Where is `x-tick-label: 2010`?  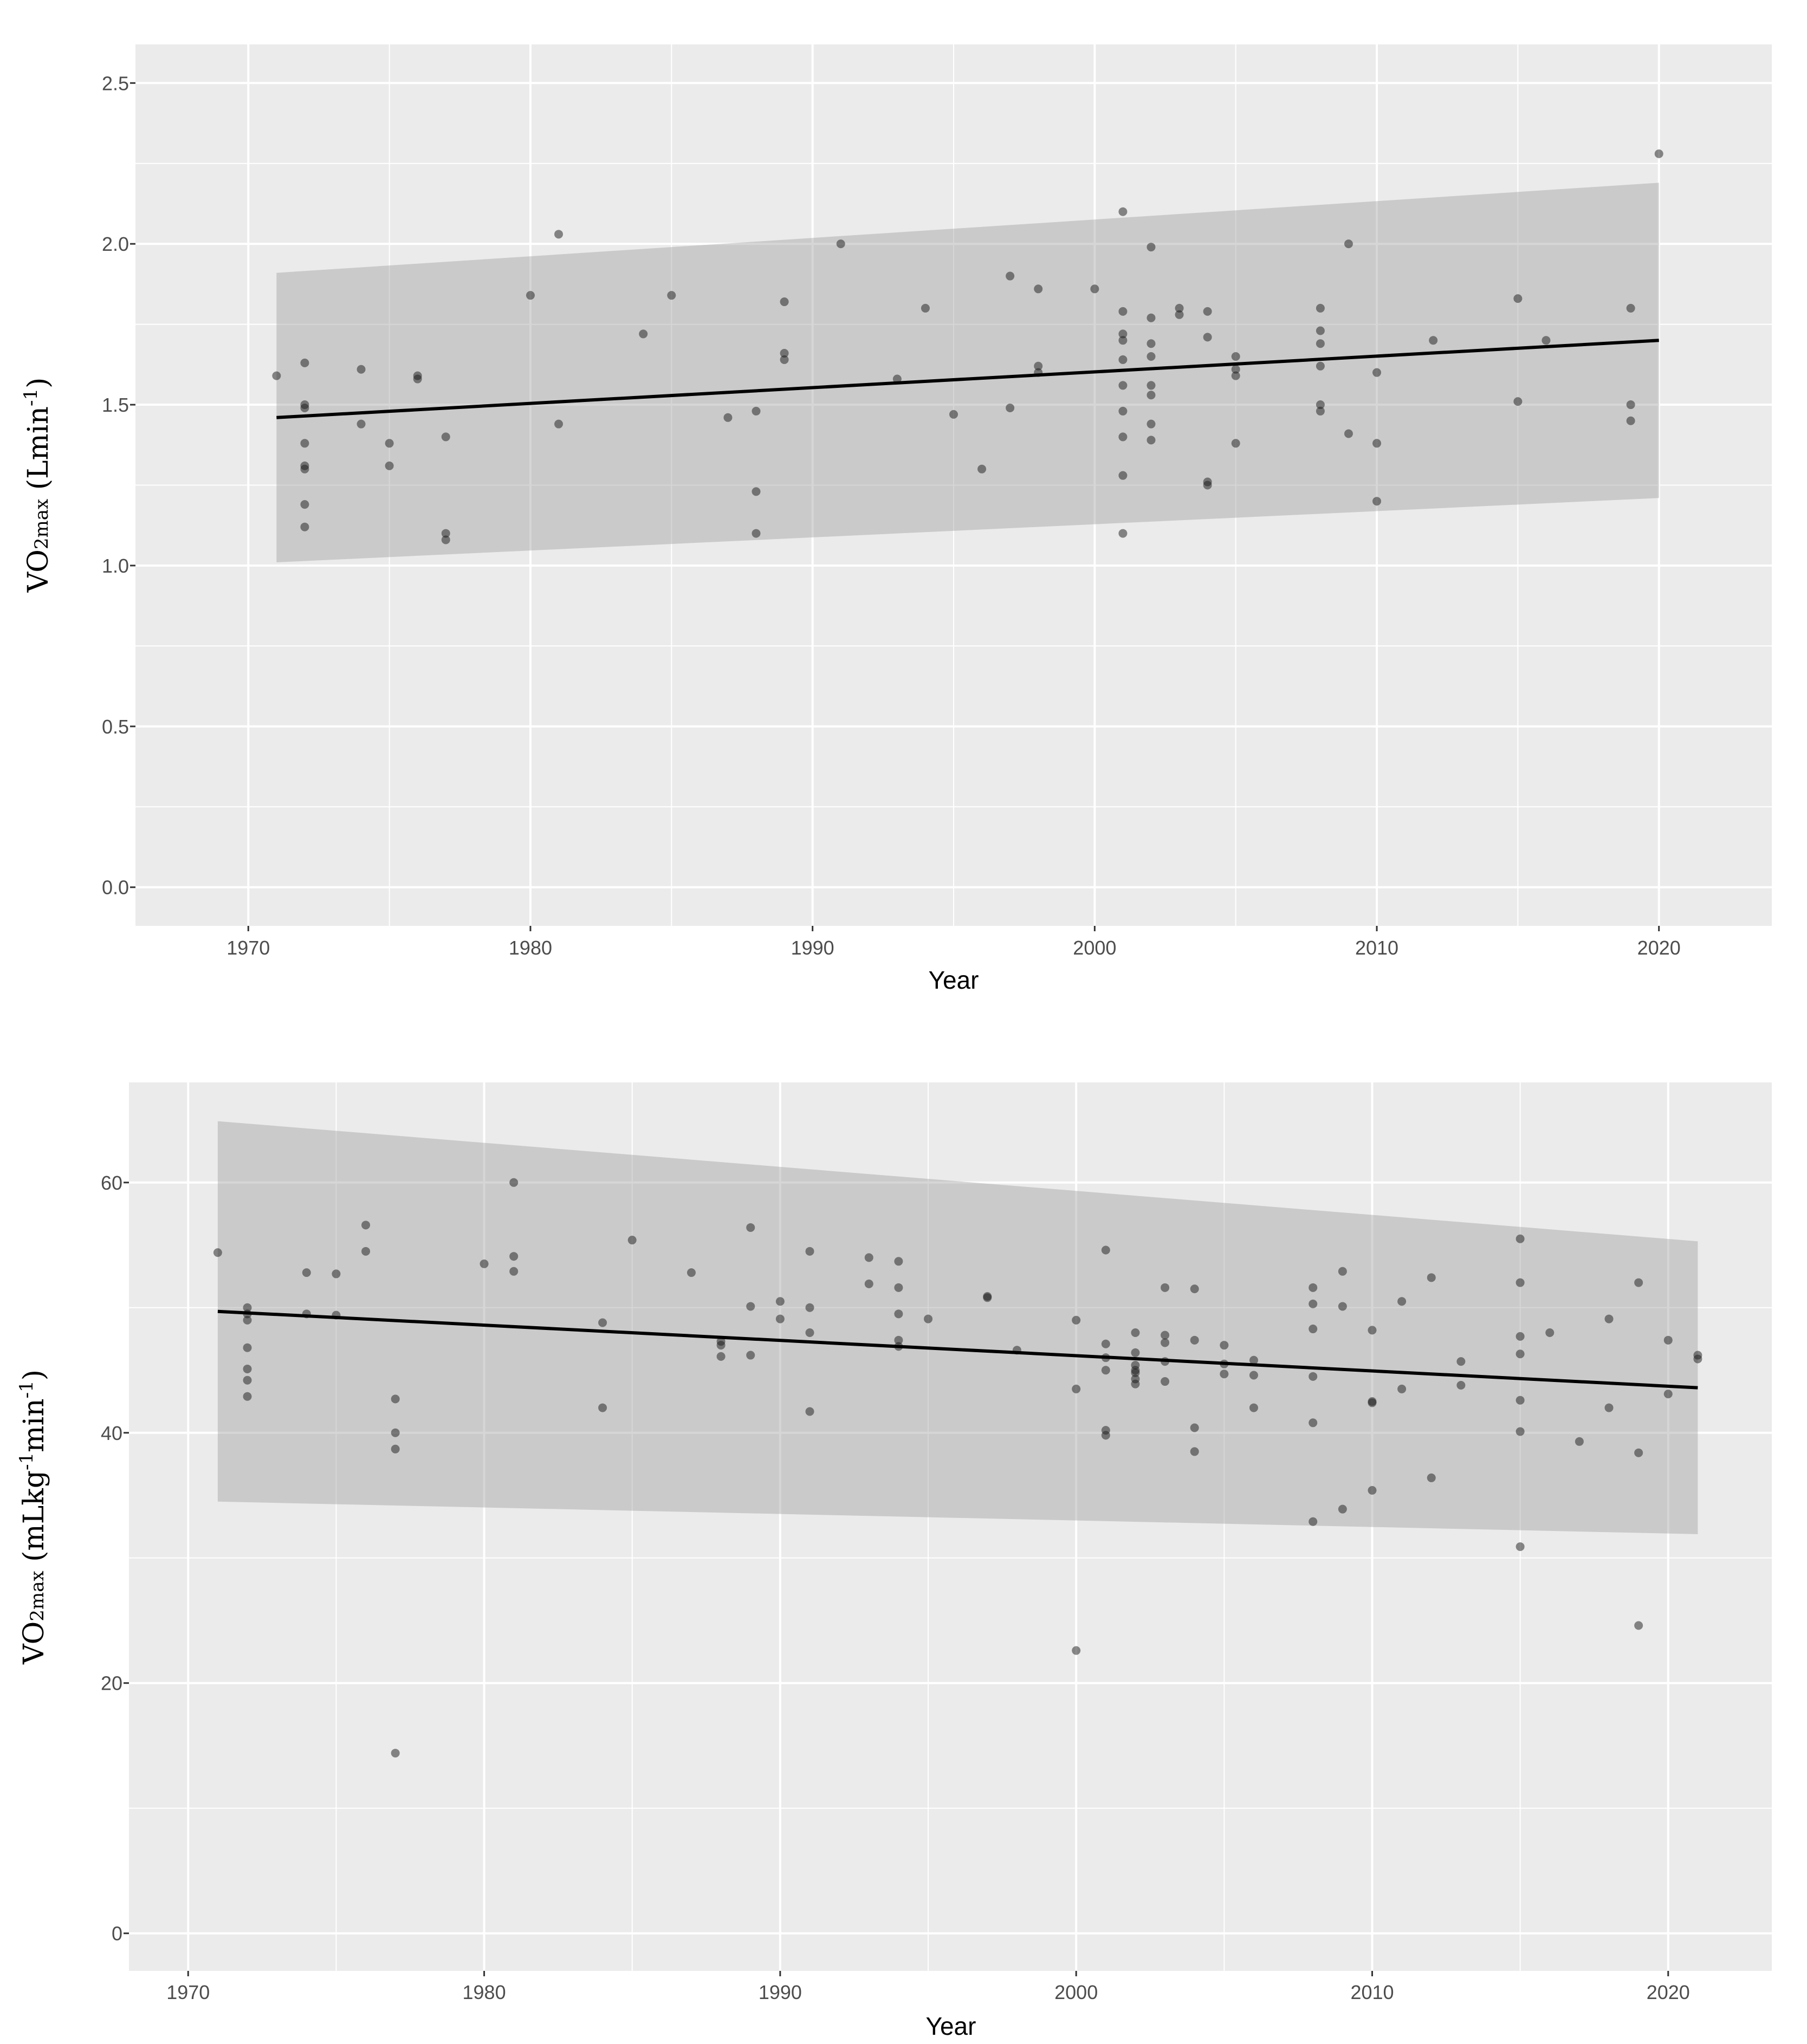 x-tick-label: 2010 is located at coordinates (1376, 948).